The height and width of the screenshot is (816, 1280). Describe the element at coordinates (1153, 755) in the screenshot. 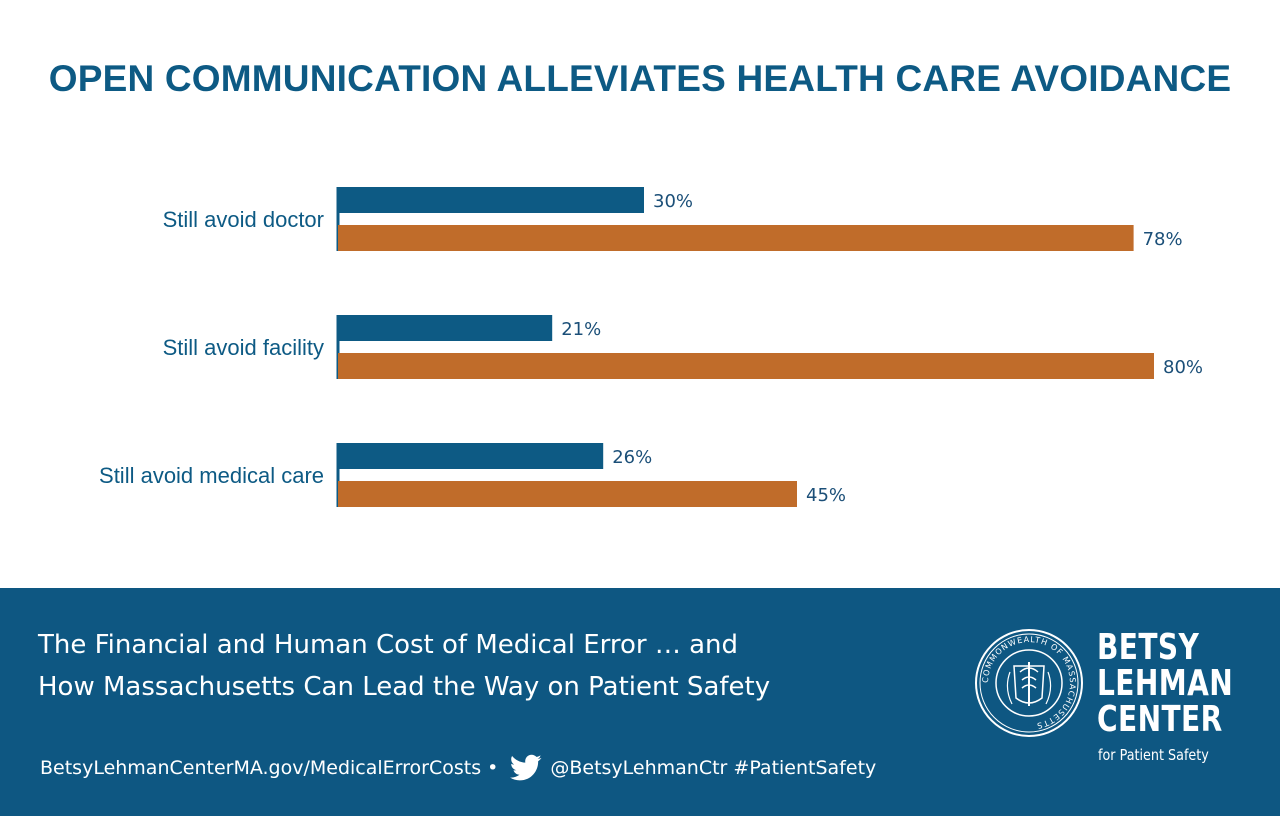

I see `brand-tagline: for Patient Safety` at that location.